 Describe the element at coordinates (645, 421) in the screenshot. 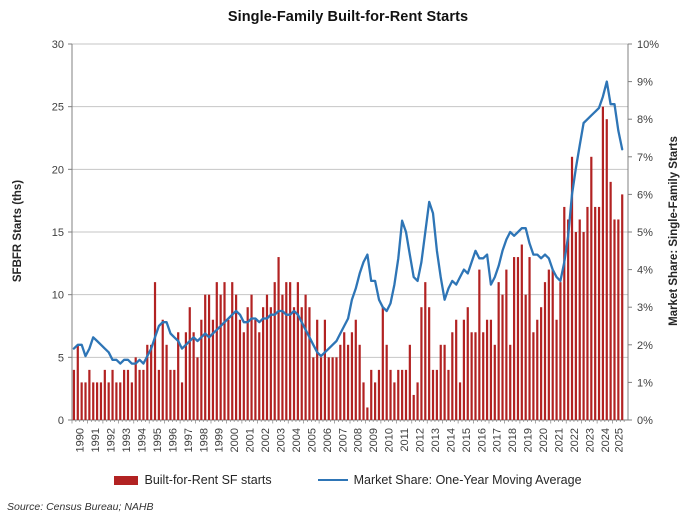

I see `right-tick-label: 0%` at that location.